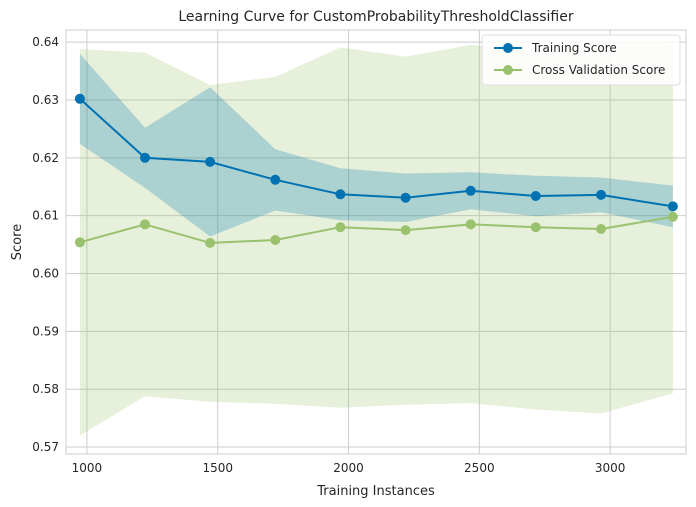 Image resolution: width=696 pixels, height=507 pixels. I want to click on legend-label-cv: Cross Validation Score, so click(598, 70).